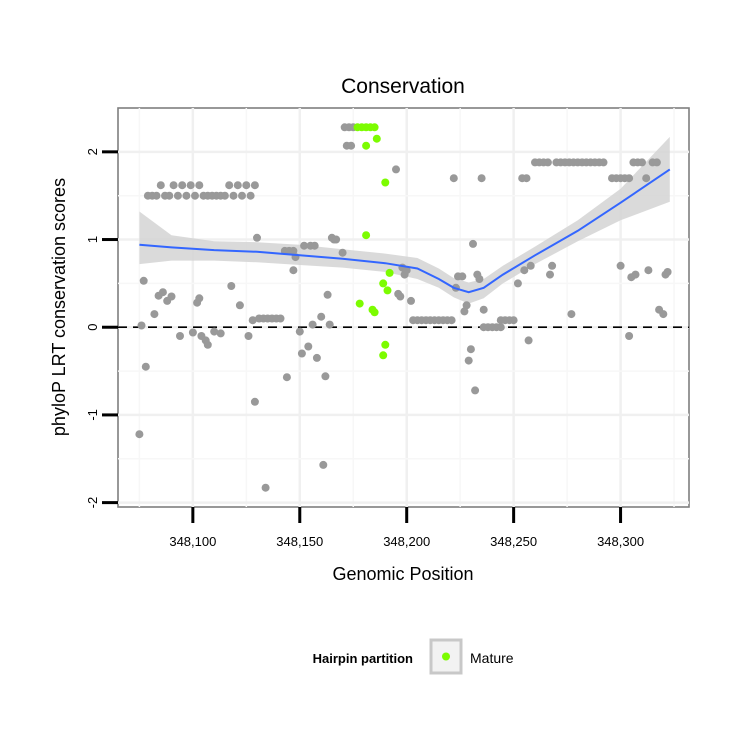 The height and width of the screenshot is (750, 750). I want to click on y-tick-label: 0, so click(92, 327).